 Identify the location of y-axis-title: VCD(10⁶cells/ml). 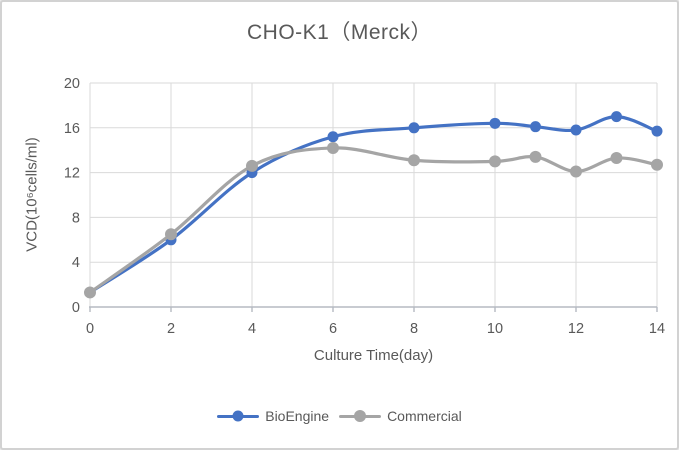
(32, 194).